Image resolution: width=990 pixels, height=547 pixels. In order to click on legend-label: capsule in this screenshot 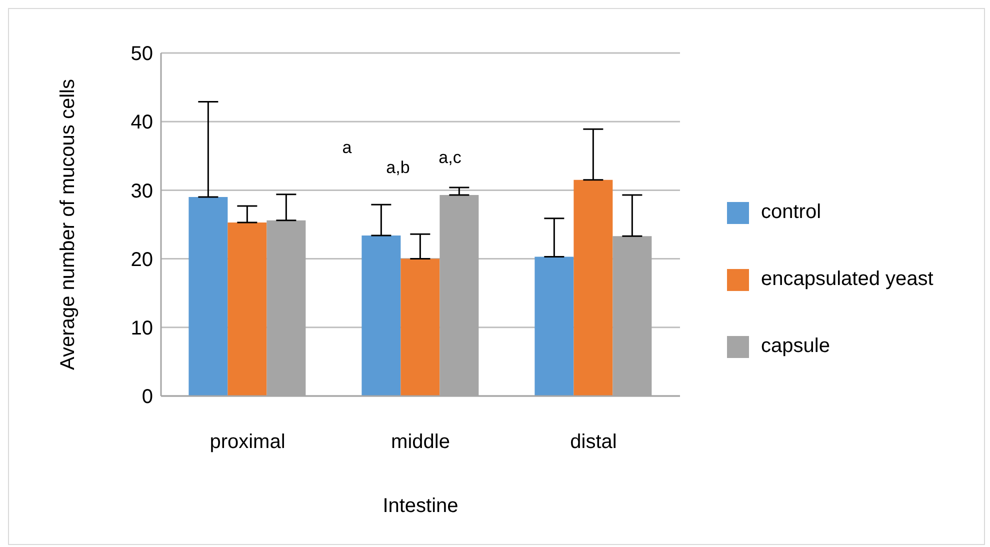, I will do `click(795, 346)`.